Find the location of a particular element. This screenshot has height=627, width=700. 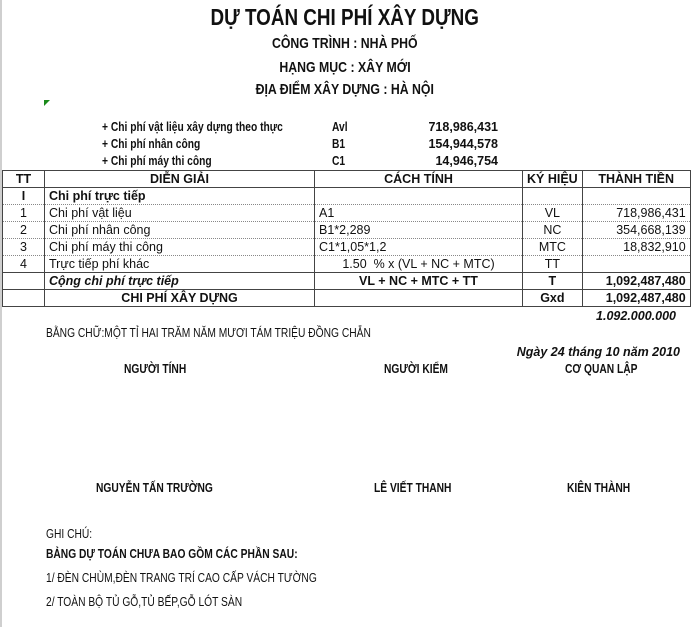

summary-code: Avl is located at coordinates (340, 127).